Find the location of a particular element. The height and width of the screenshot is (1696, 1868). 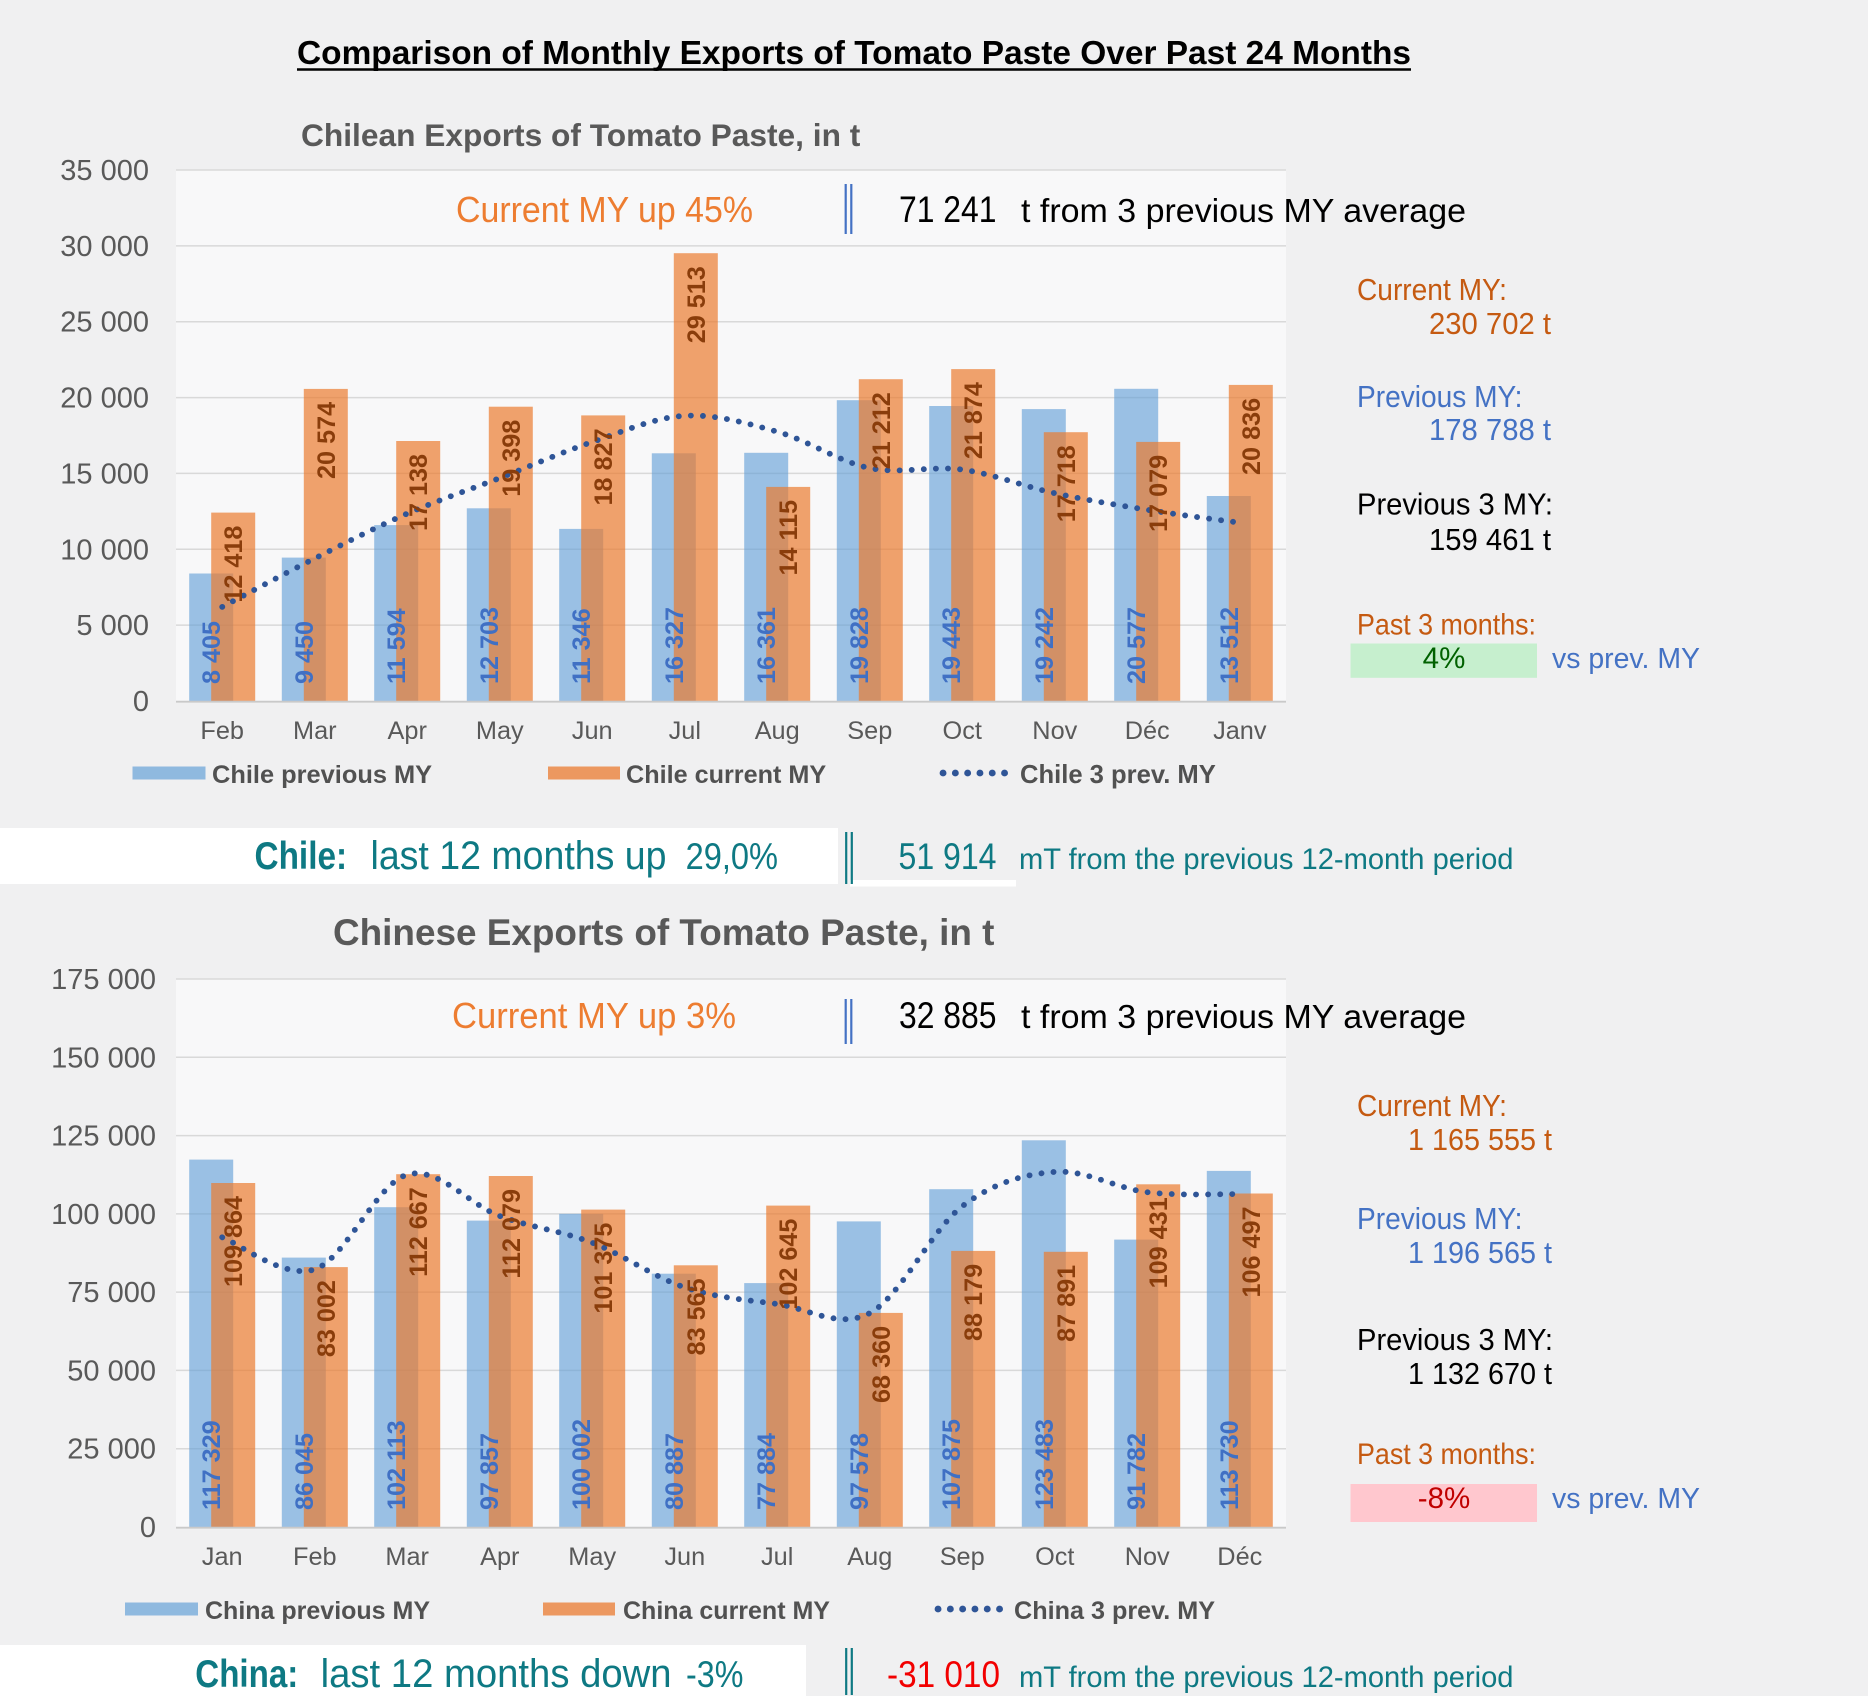

svg-text: 35 000 is located at coordinates (104, 171).